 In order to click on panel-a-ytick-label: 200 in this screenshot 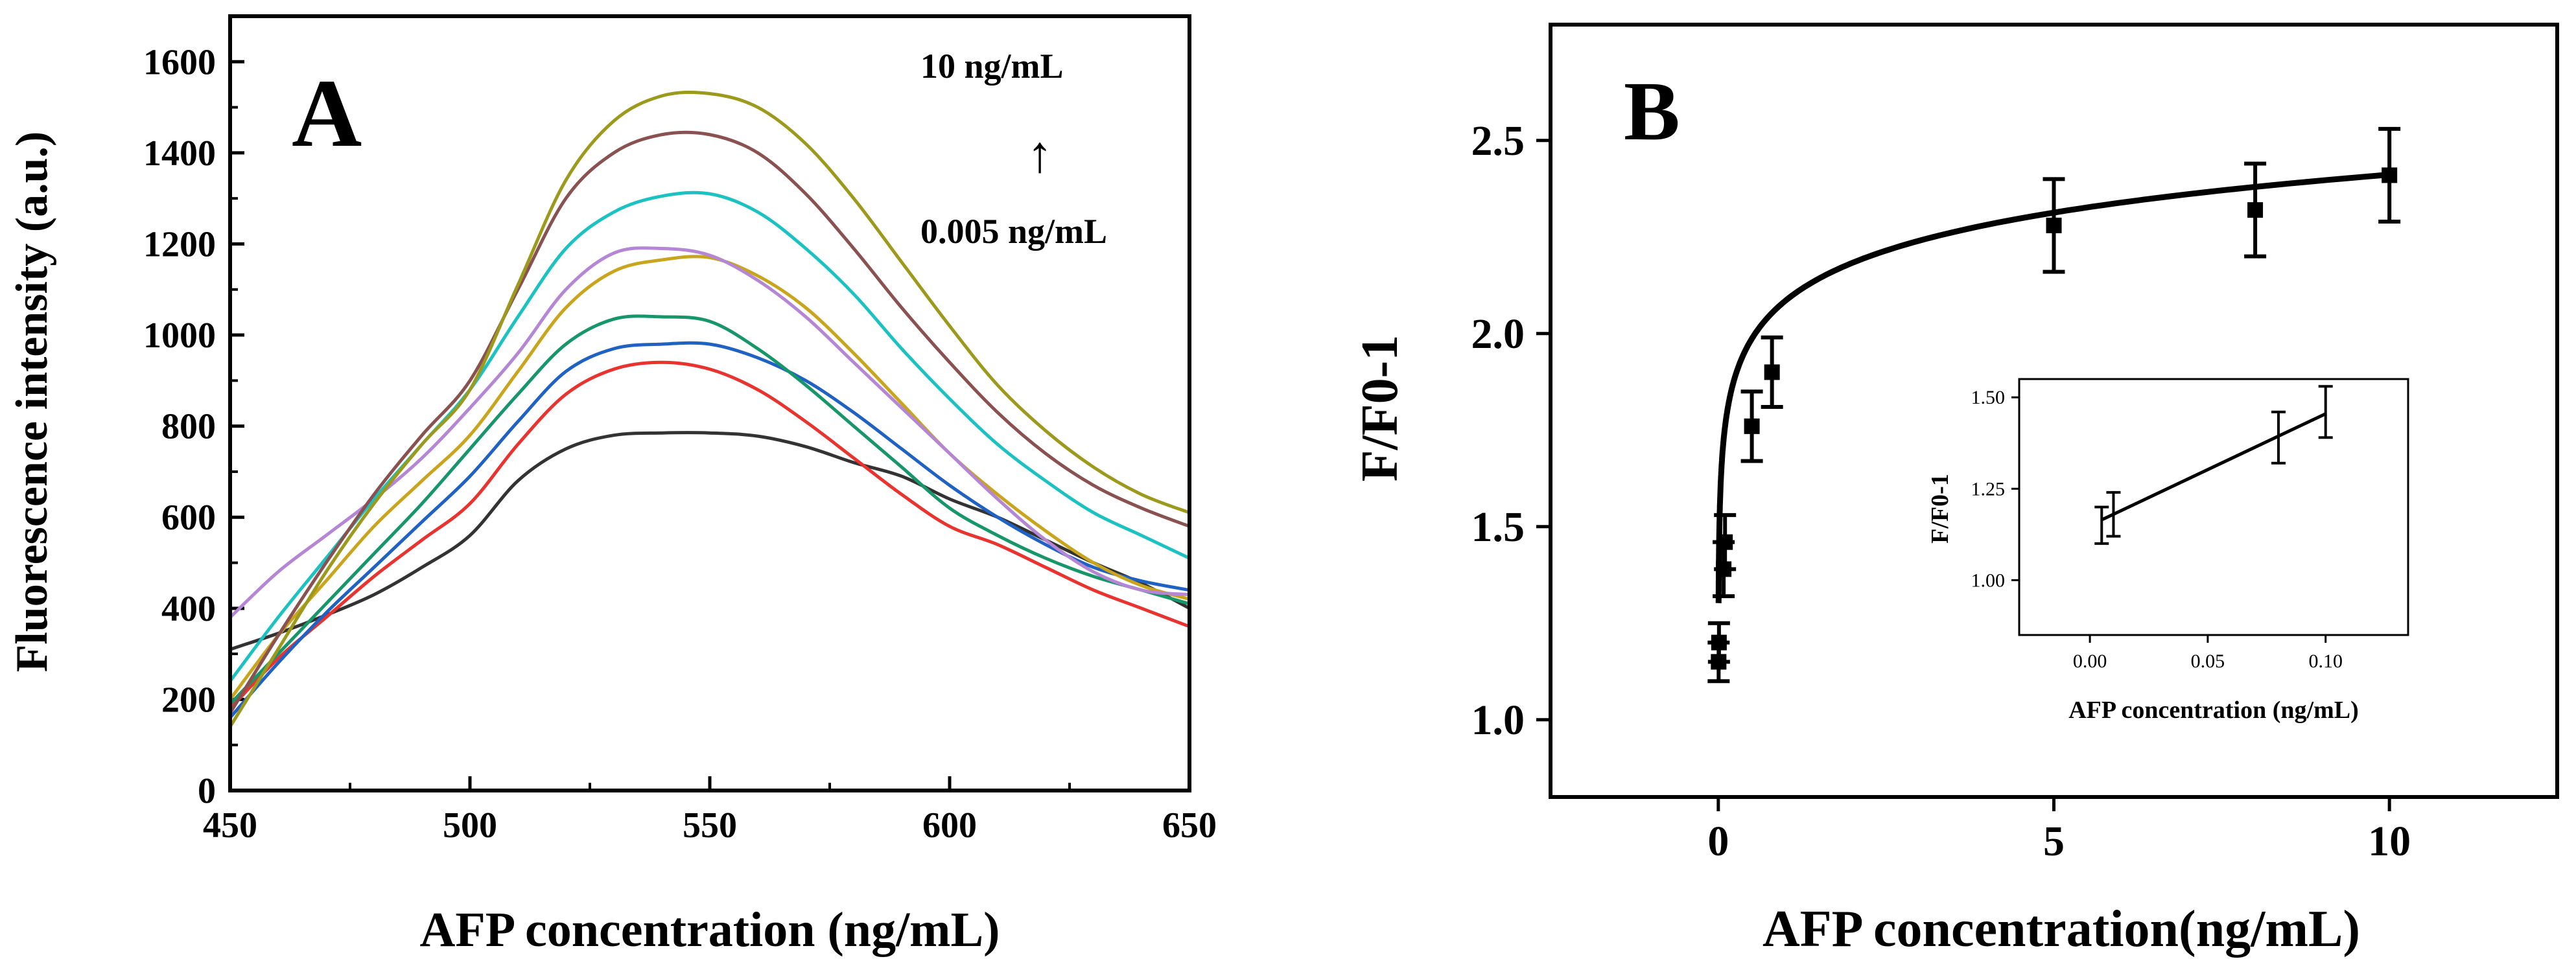, I will do `click(188, 700)`.